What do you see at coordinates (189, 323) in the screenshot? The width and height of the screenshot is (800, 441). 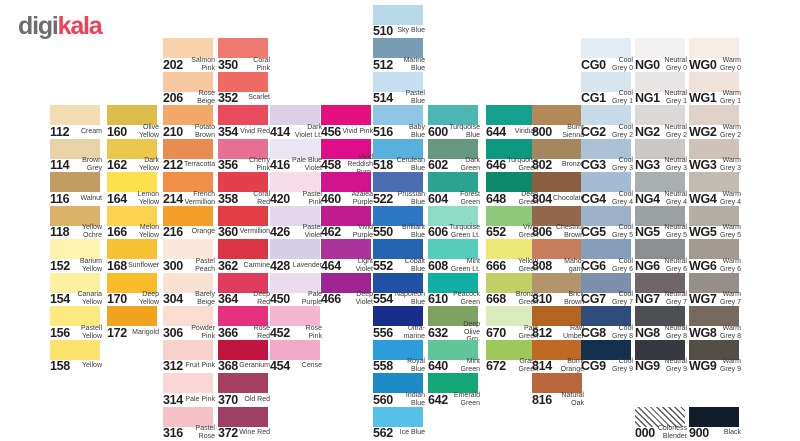 I see `color-cell-306: 306 Powder Pink` at bounding box center [189, 323].